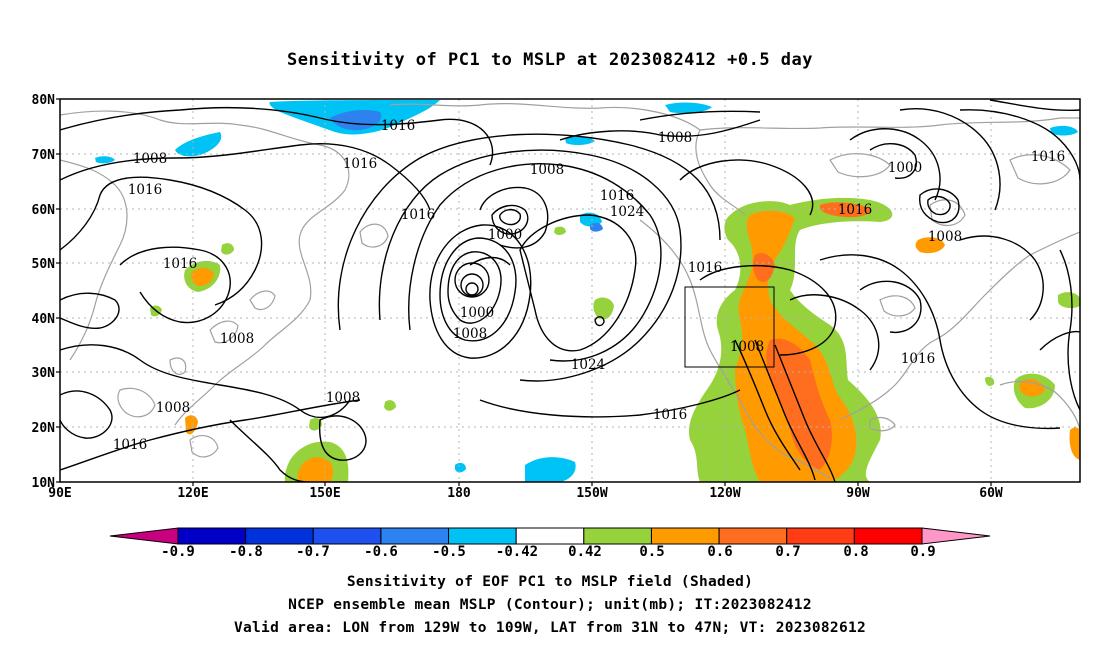  I want to click on lat-label: 20N, so click(44, 428).